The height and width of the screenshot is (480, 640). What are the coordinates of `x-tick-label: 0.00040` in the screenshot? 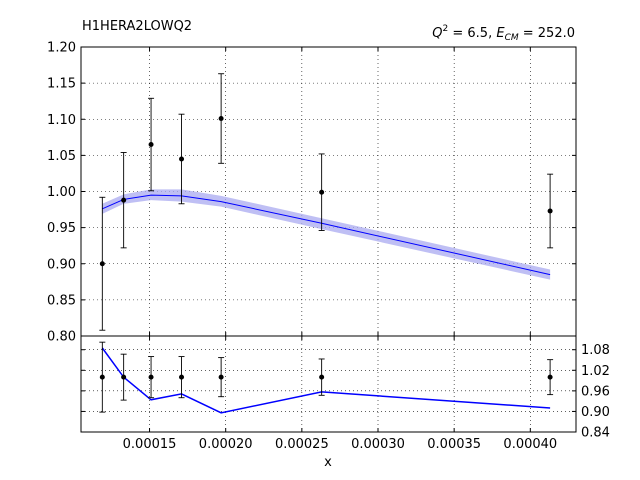 It's located at (530, 444).